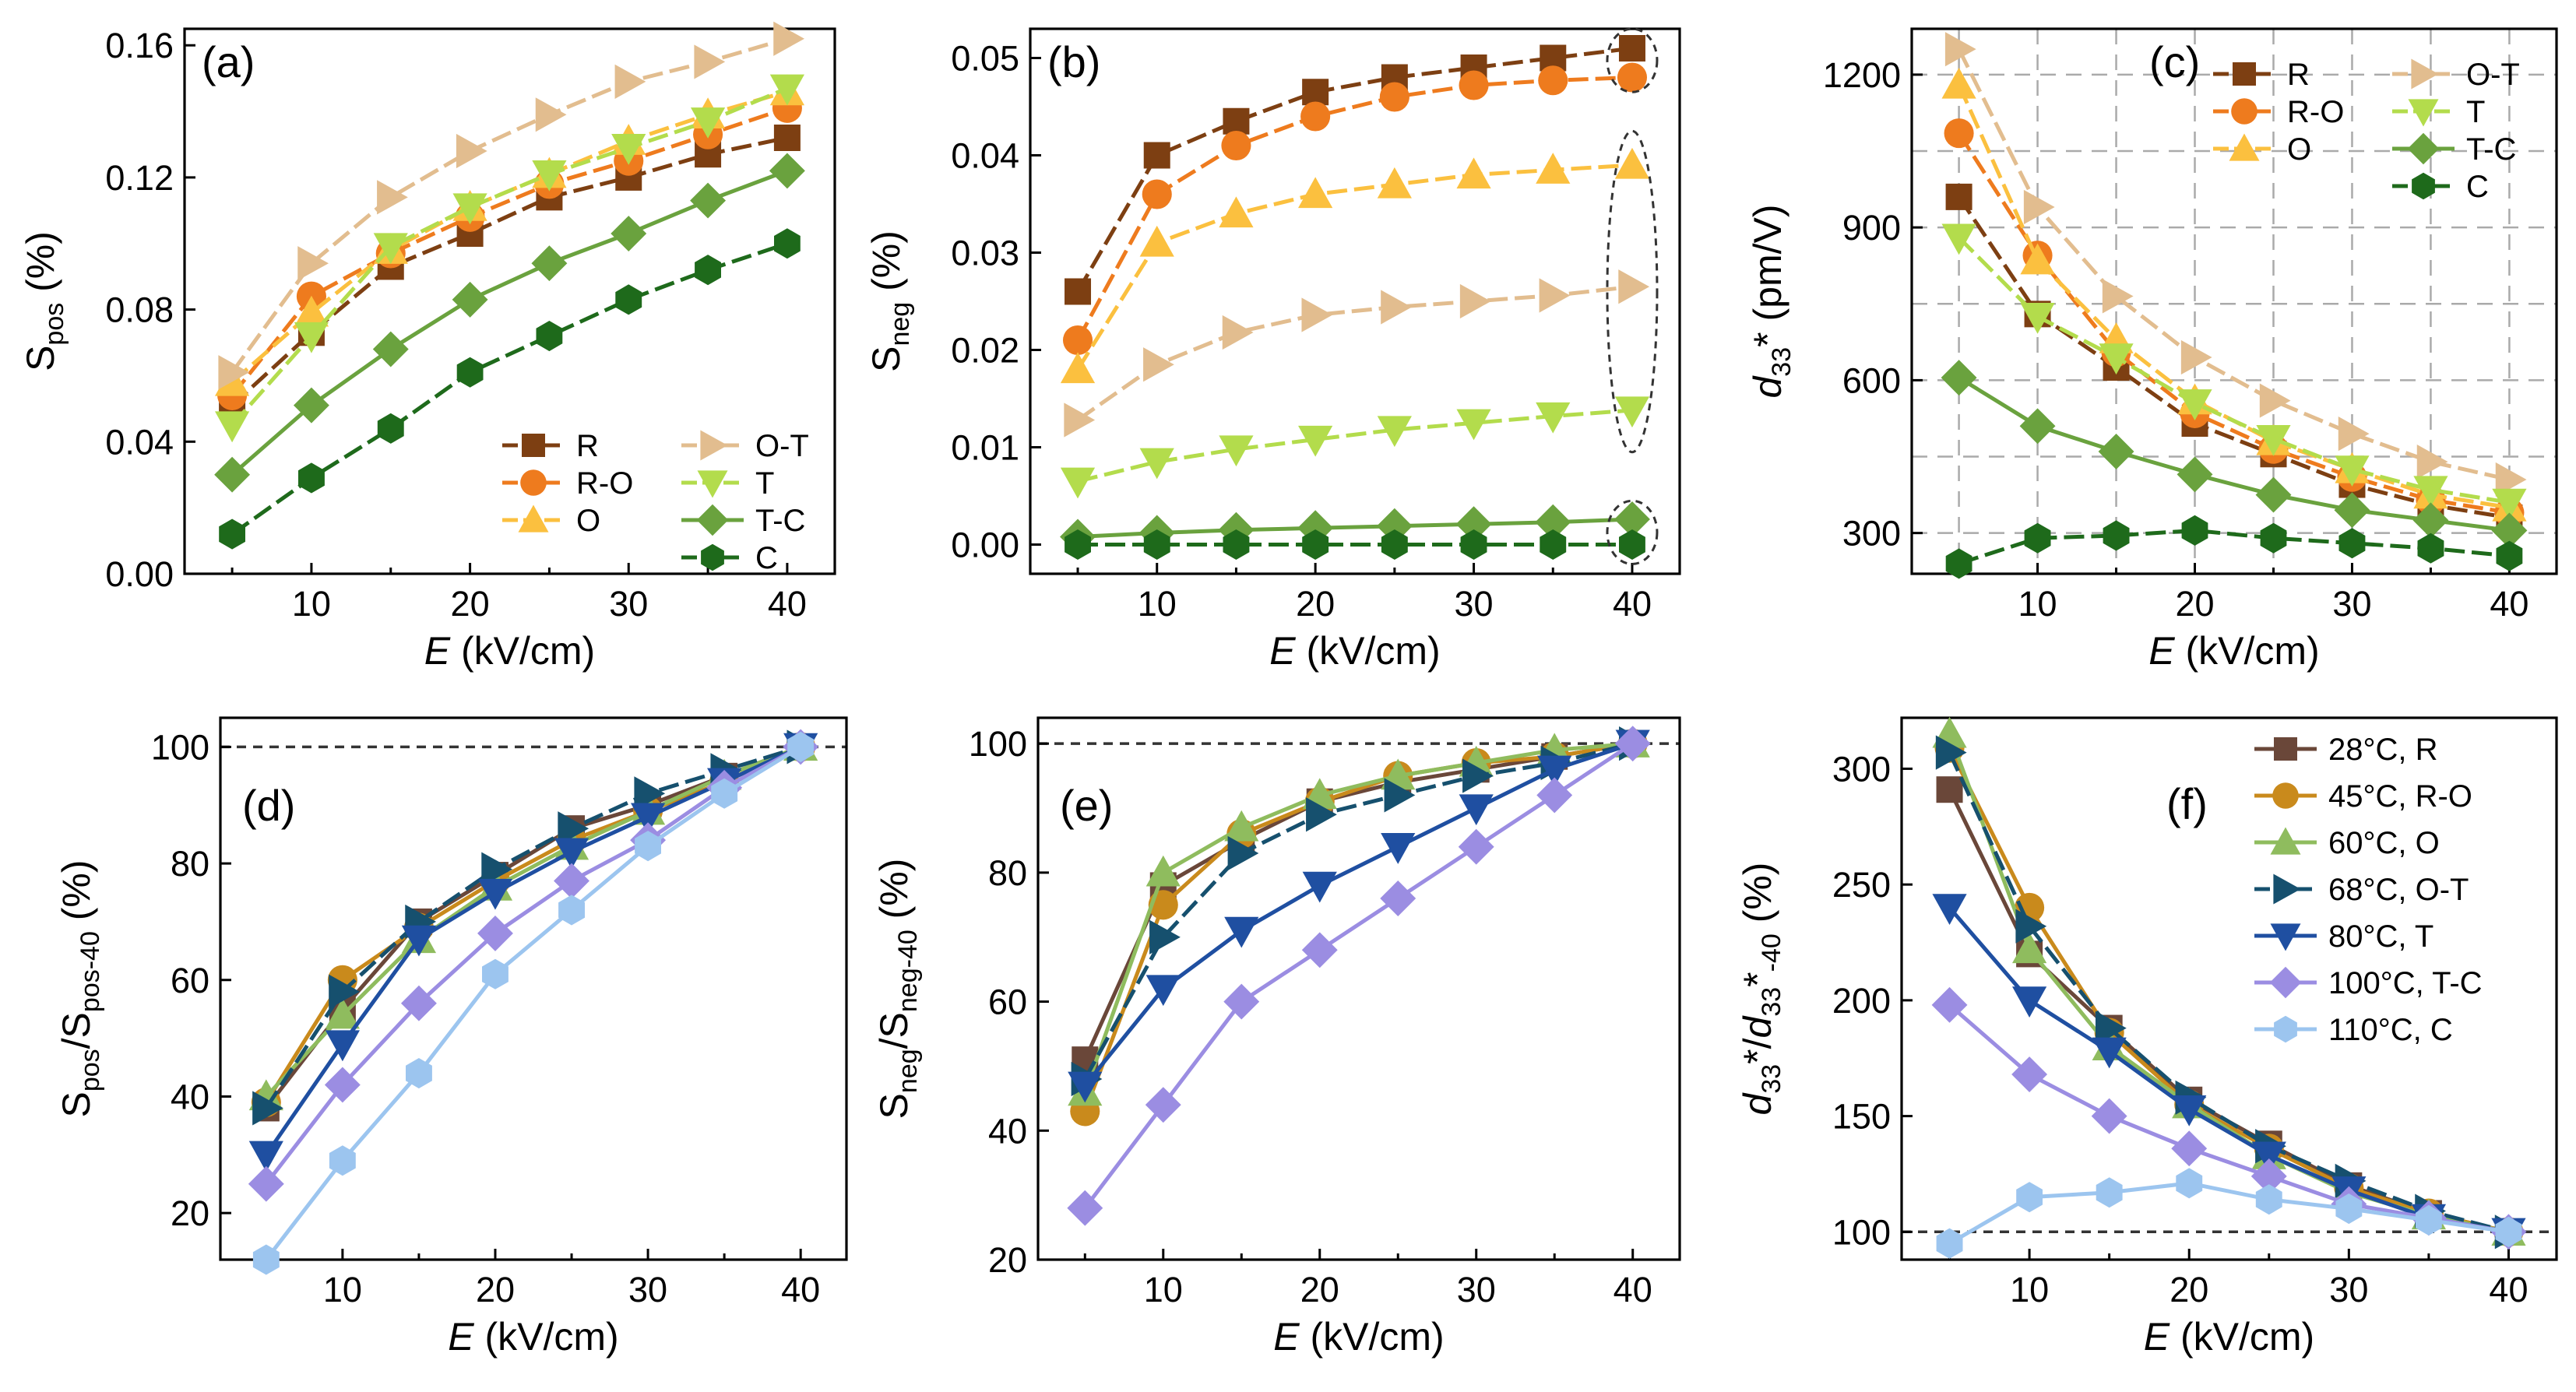  I want to click on y-axis-label: Spos (%), so click(44, 301).